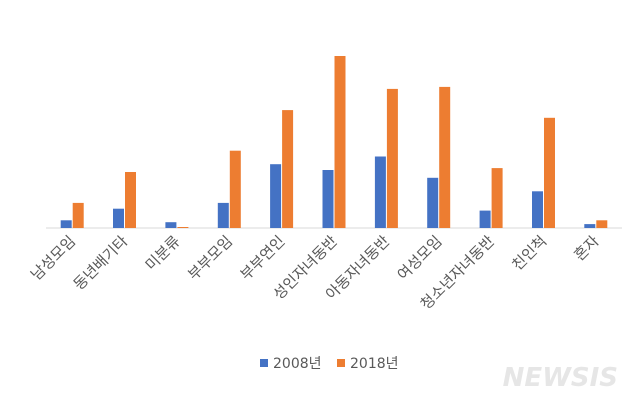 The height and width of the screenshot is (404, 640). I want to click on category-label-9: 친인척, so click(529, 253).